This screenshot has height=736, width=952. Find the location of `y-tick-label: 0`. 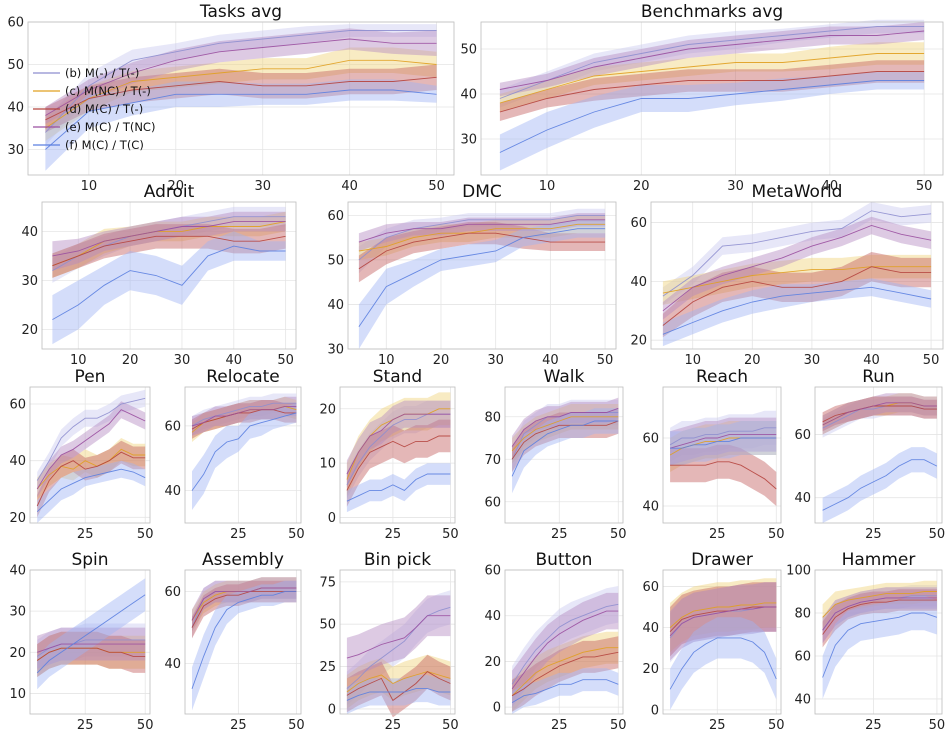

y-tick-label: 0 is located at coordinates (497, 708).